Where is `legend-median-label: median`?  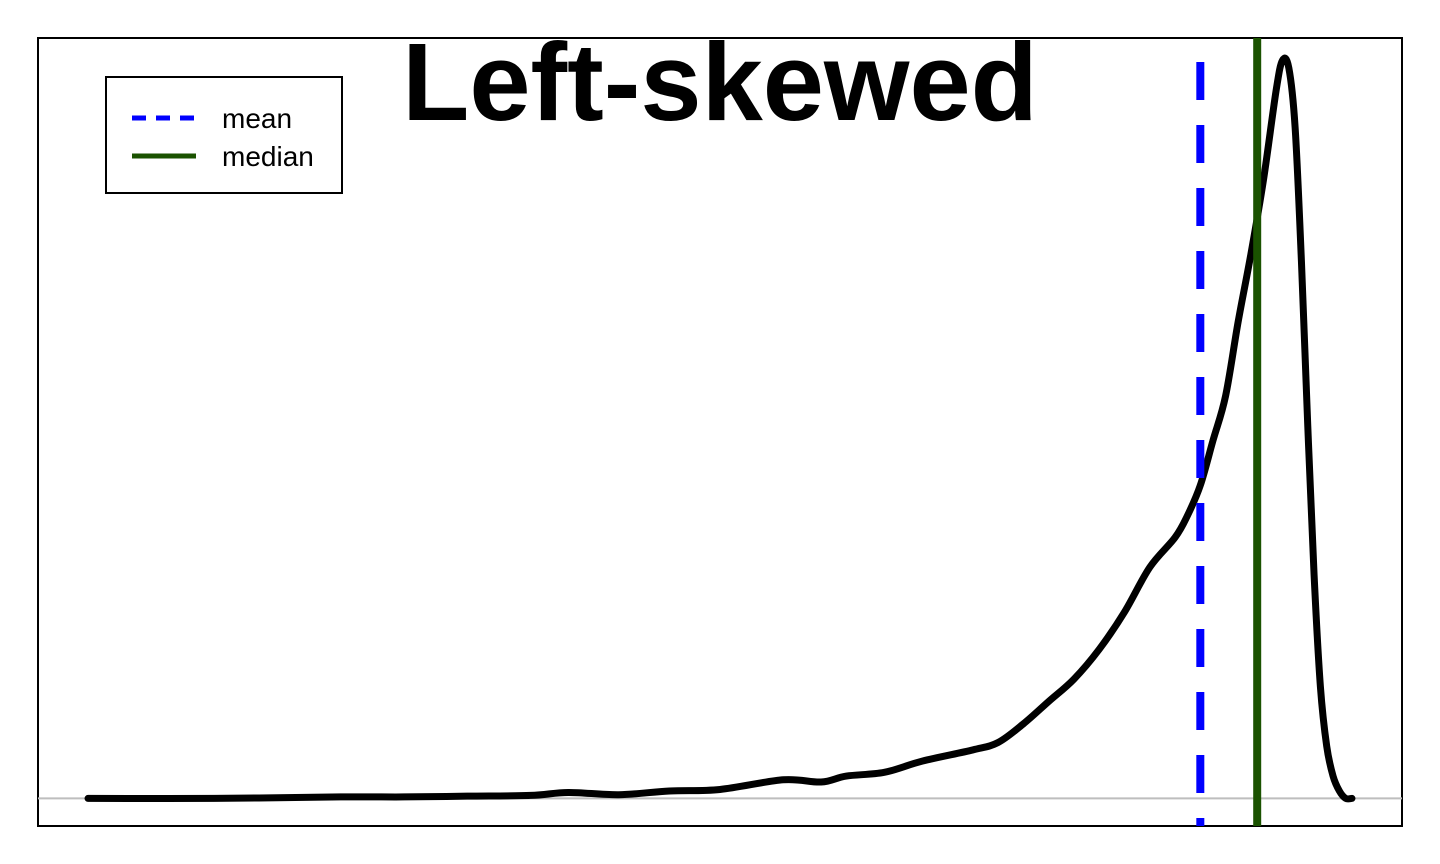
legend-median-label: median is located at coordinates (268, 156).